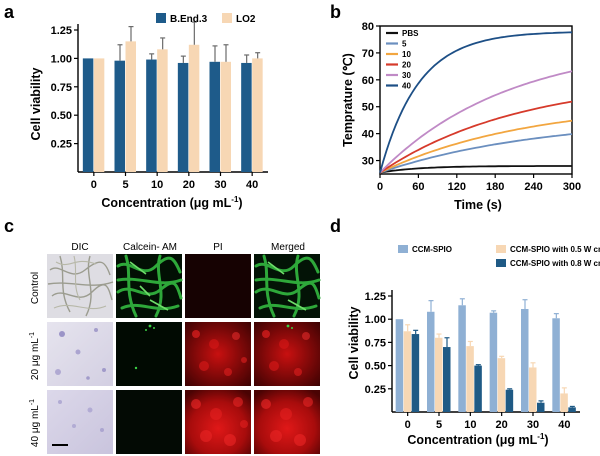  I want to click on panel-a-axes: 0.25 0.50 0.75 1.00 1.25 0 5 10 20 30 40, so click(159, 107).